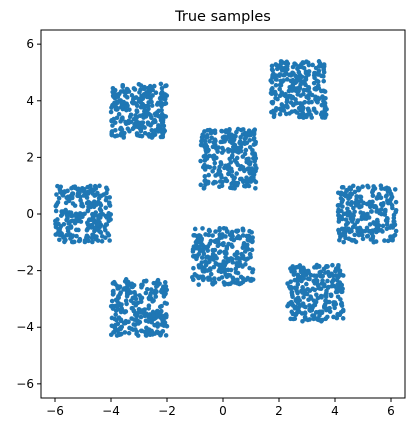  I want to click on x-tick-label: −4, so click(111, 411).